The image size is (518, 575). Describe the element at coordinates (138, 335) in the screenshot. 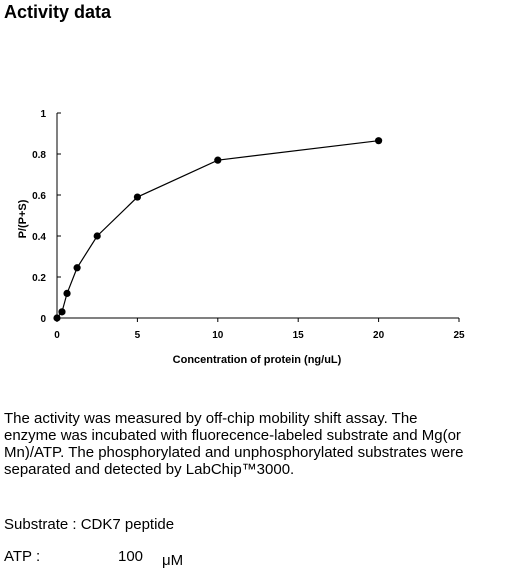

I see `x-tick-label: 5` at that location.